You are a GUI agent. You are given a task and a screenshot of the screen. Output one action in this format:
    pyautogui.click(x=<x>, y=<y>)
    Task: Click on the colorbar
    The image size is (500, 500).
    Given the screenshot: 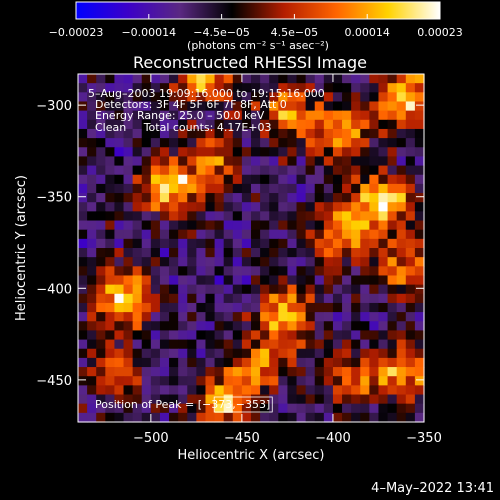 What is the action you would take?
    pyautogui.click(x=258, y=10)
    